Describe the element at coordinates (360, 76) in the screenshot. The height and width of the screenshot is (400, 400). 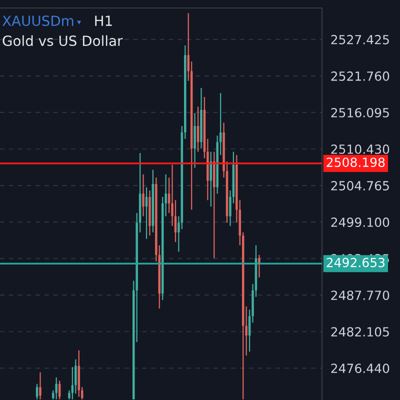
I see `y-tick-label: 2521.760` at that location.